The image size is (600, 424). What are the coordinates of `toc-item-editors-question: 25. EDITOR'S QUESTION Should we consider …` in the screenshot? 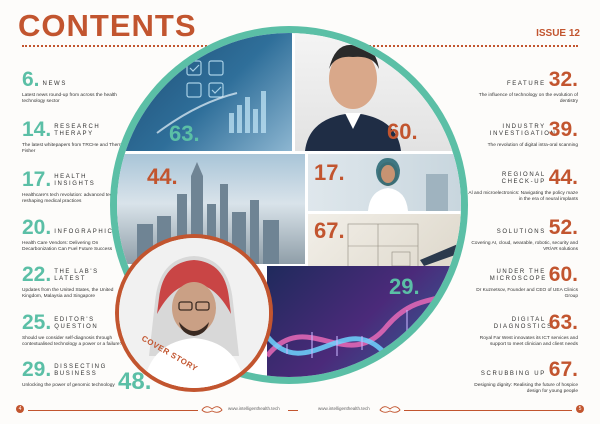 It's located at (78, 329).